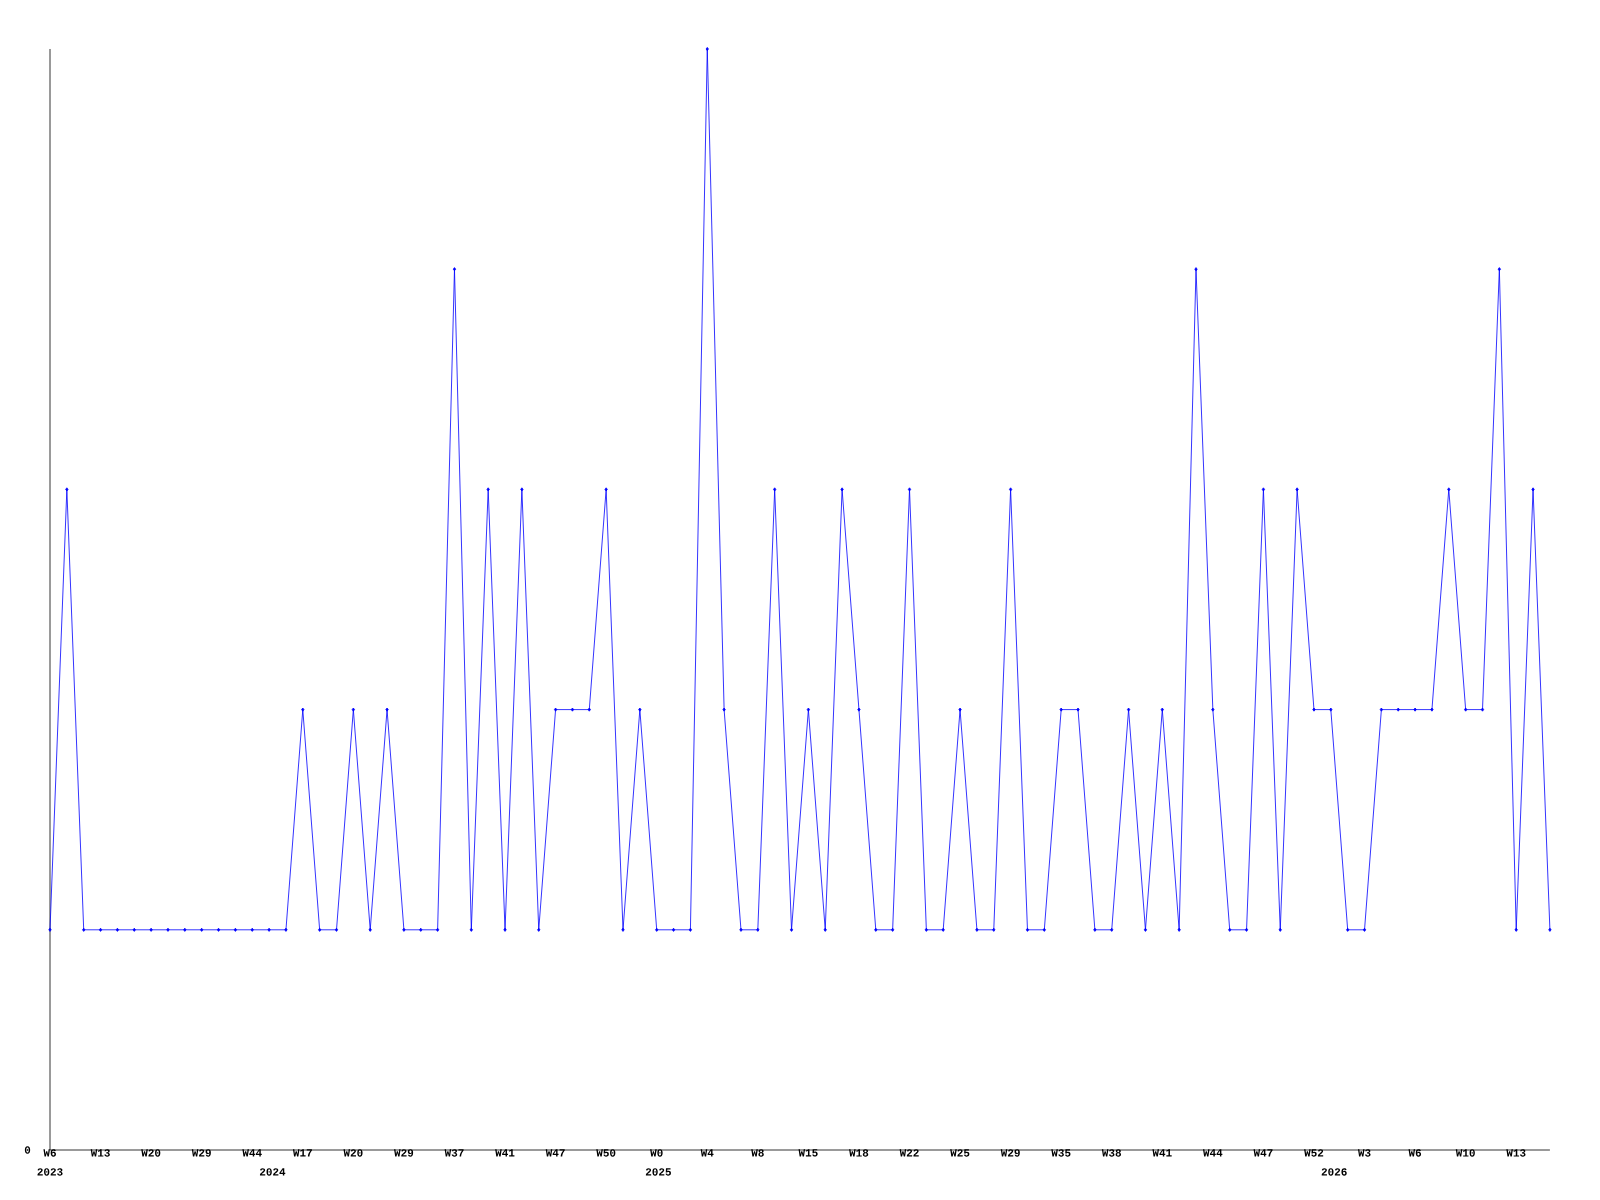 The height and width of the screenshot is (1200, 1600). I want to click on x-tick-label: W4, so click(707, 1153).